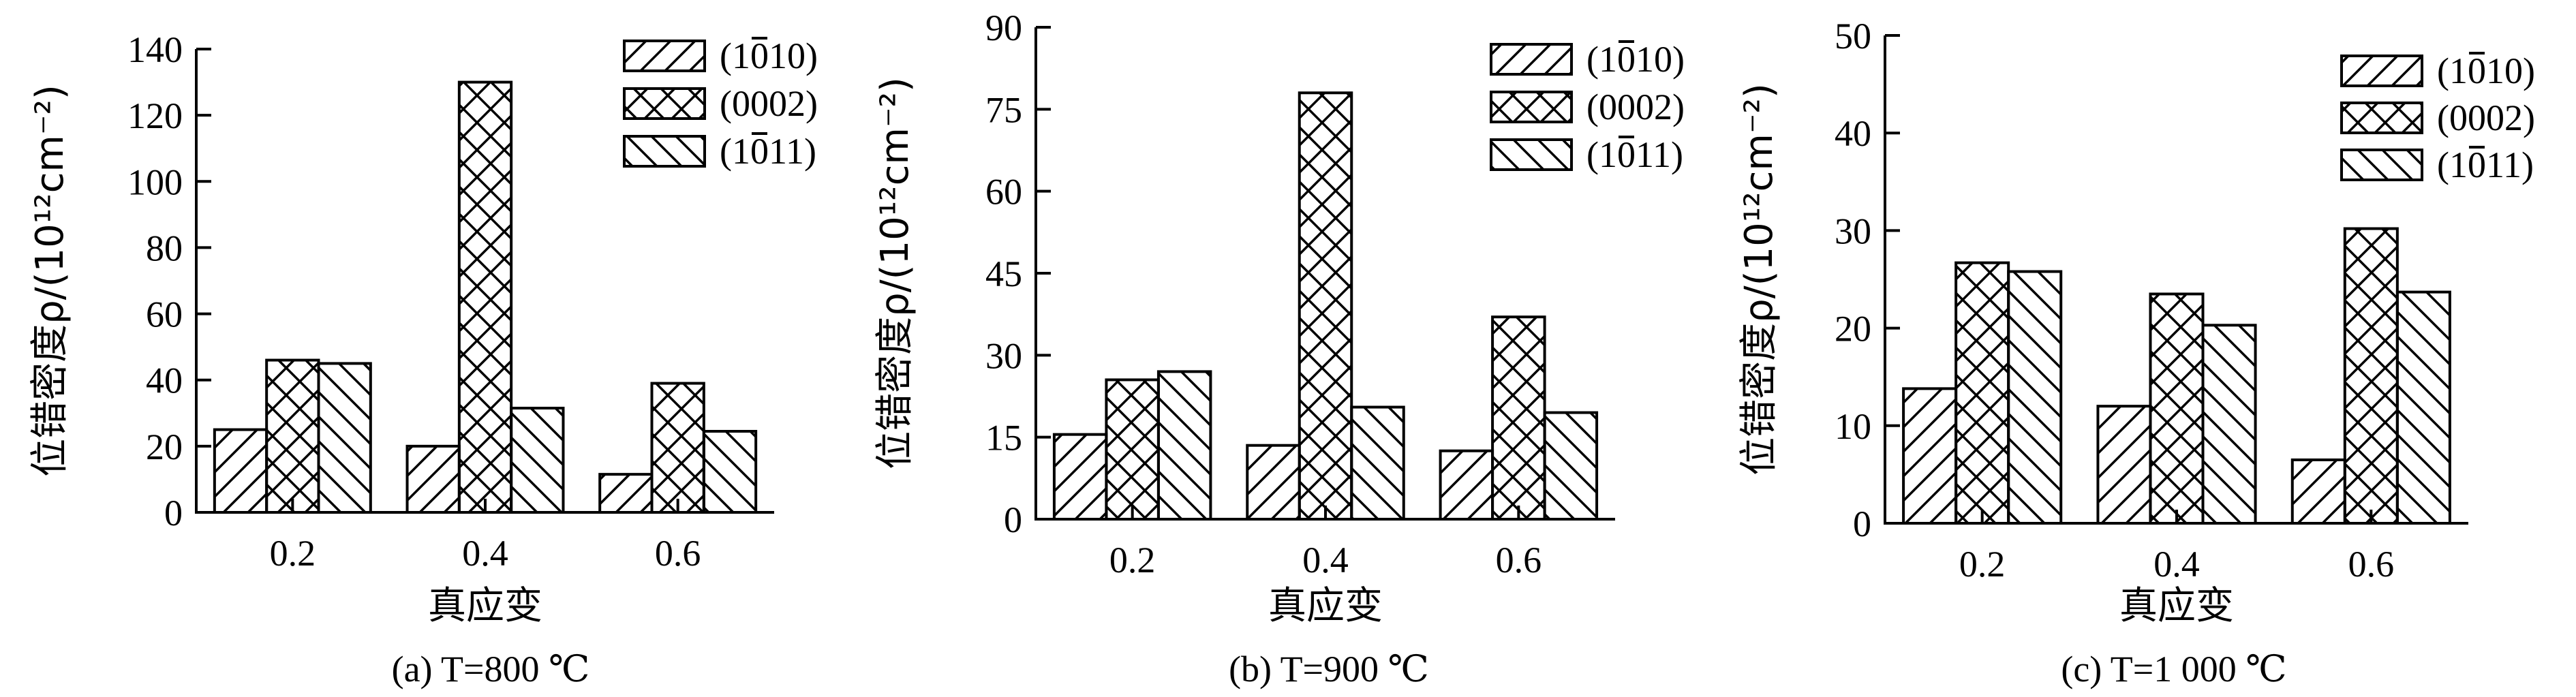  Describe the element at coordinates (1003, 109) in the screenshot. I see `y-tick-label: 75` at that location.